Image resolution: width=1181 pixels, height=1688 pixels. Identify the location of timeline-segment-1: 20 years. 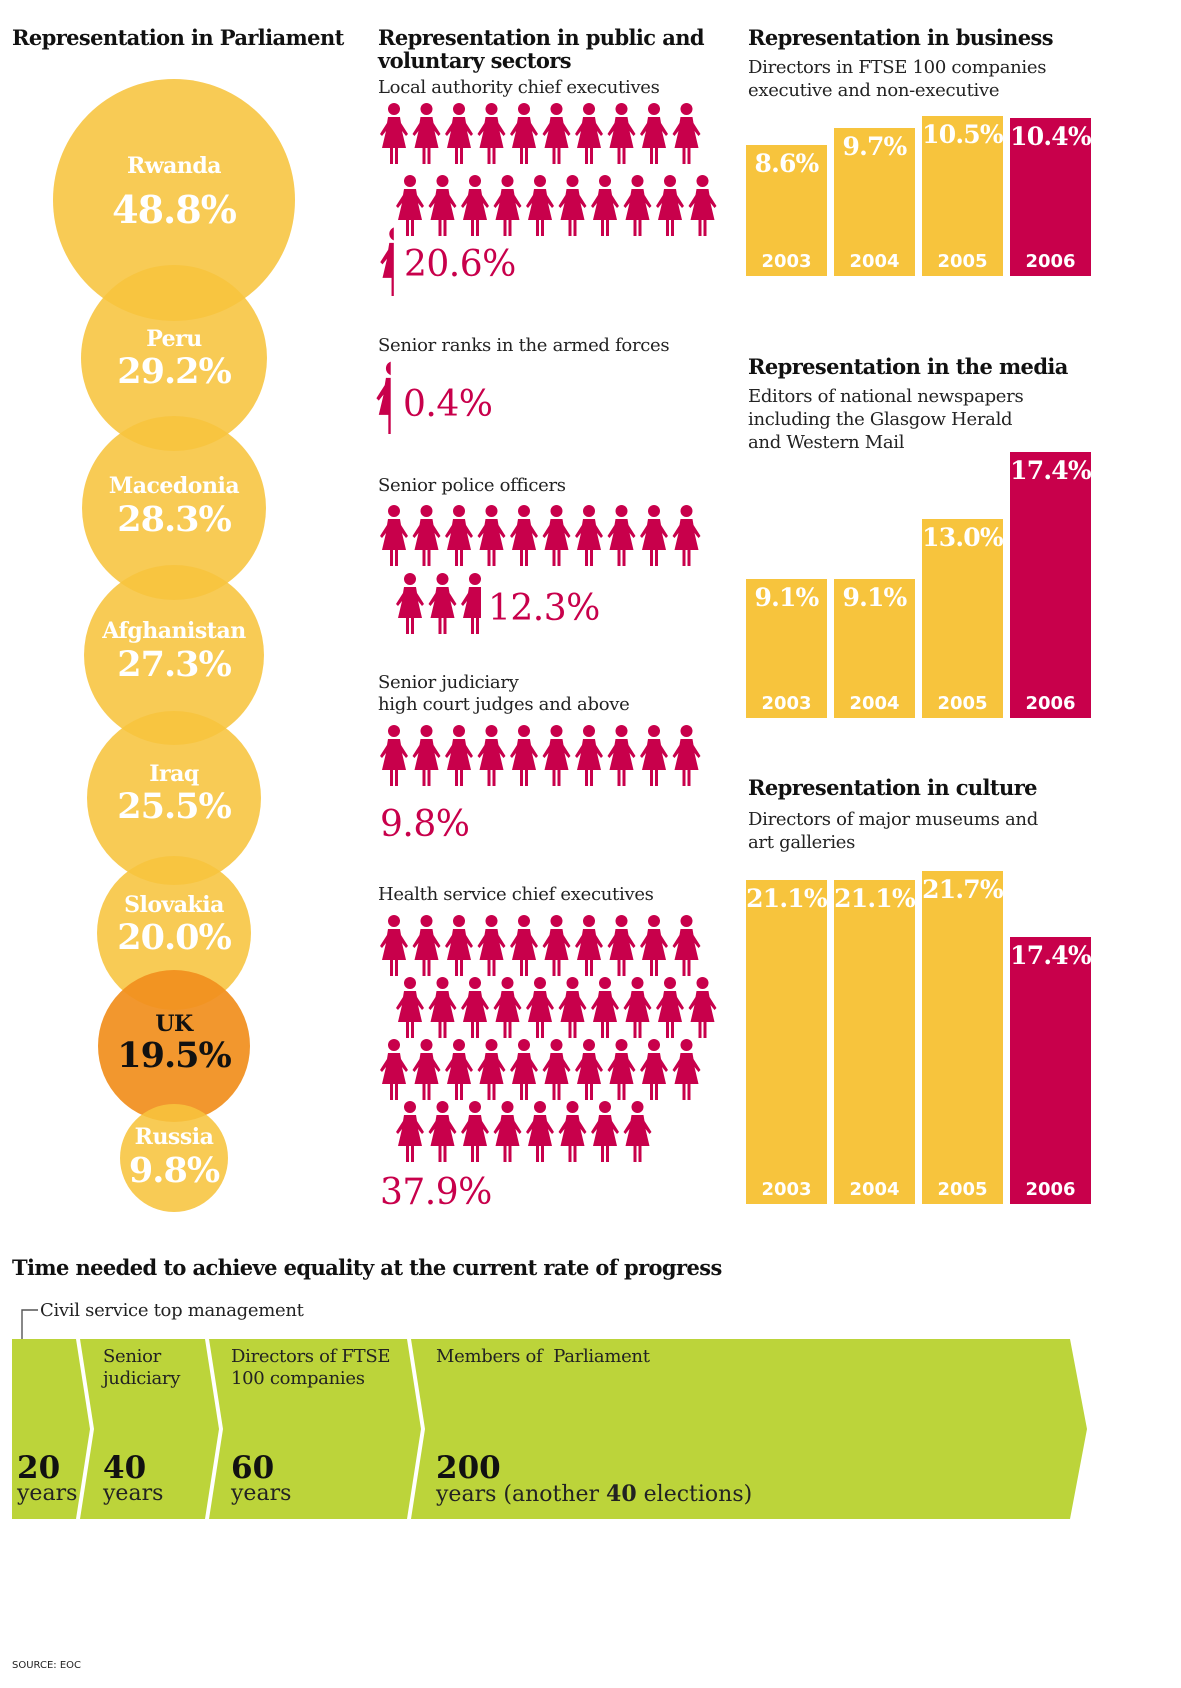
(51, 1431).